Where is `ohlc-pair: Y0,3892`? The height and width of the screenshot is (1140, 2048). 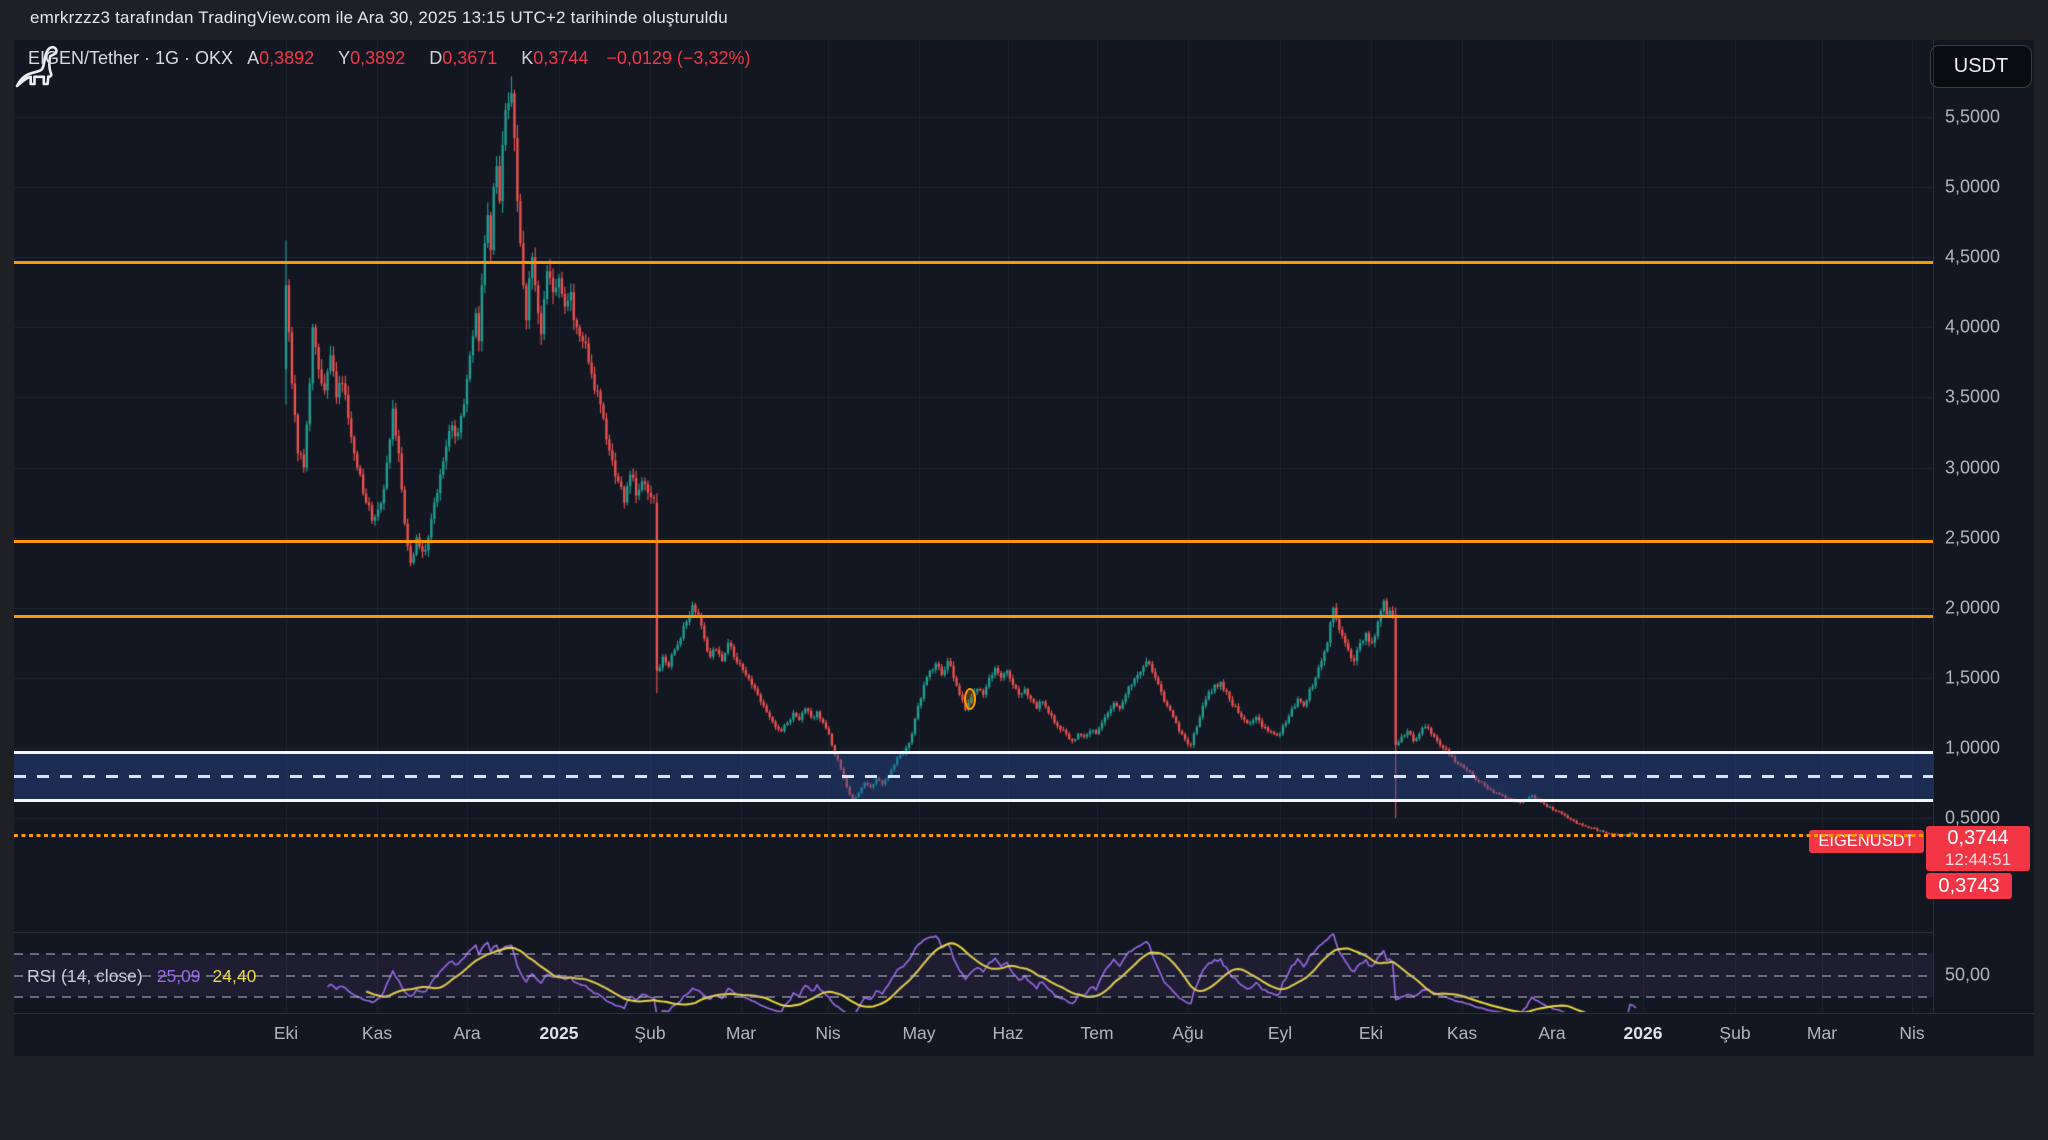
ohlc-pair: Y0,3892 is located at coordinates (372, 57).